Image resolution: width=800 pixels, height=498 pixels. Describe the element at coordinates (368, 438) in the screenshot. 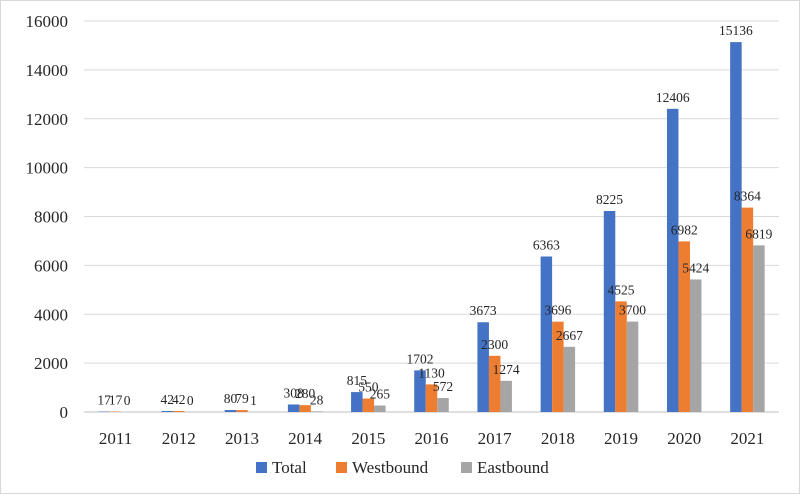

I see `x-tick-label: 2015` at that location.